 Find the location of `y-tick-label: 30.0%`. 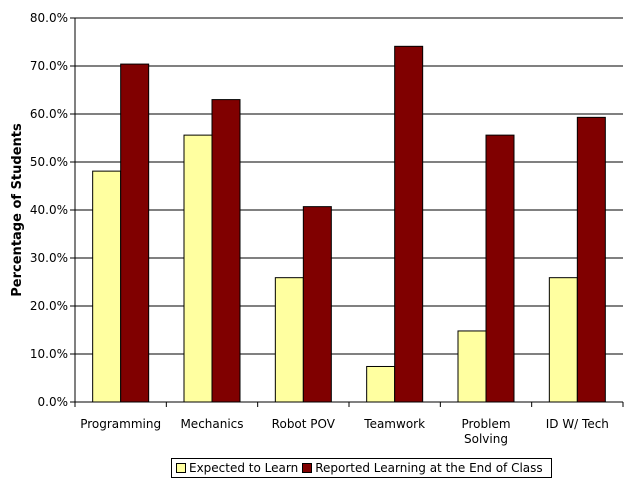

y-tick-label: 30.0% is located at coordinates (49, 258).